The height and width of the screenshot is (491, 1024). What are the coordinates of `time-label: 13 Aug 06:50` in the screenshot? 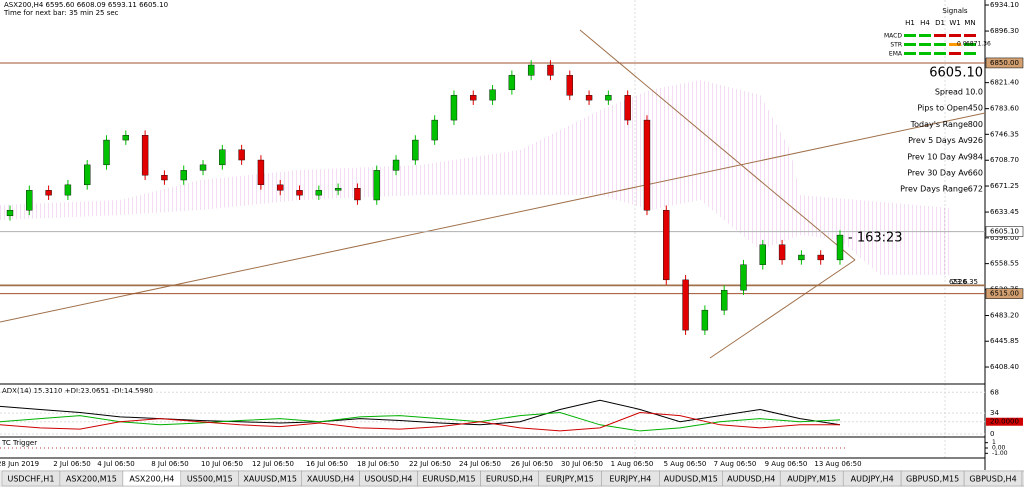 It's located at (837, 464).